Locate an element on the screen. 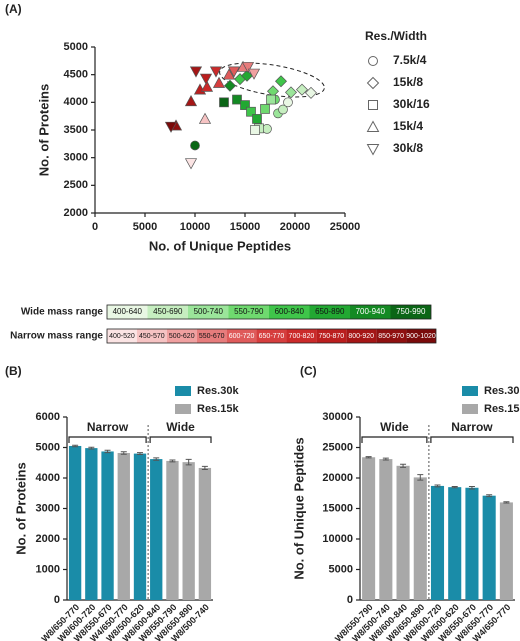  legend-label: Res.15k is located at coordinates (218, 409).